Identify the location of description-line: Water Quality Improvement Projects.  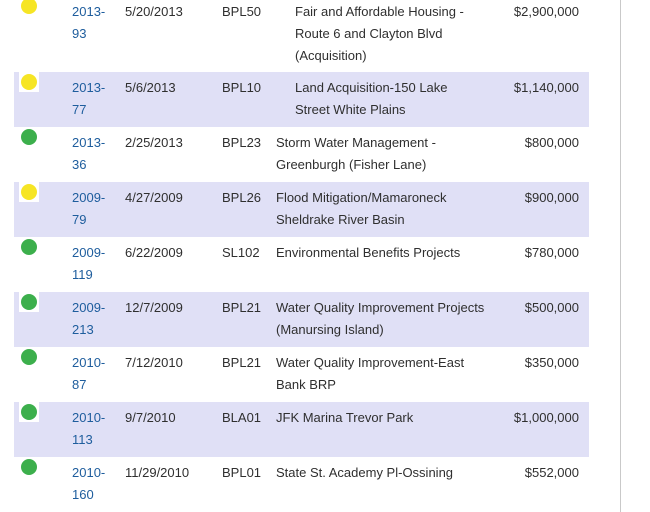
(380, 307).